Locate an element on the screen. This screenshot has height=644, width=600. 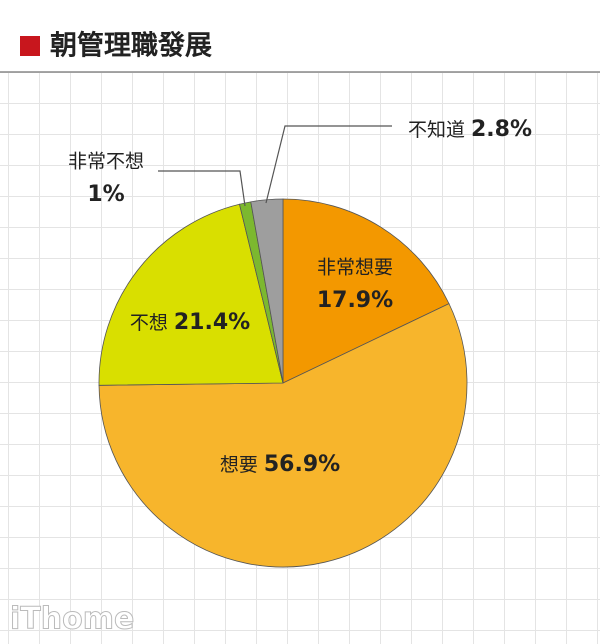
slice-label: 不想 is located at coordinates (149, 323).